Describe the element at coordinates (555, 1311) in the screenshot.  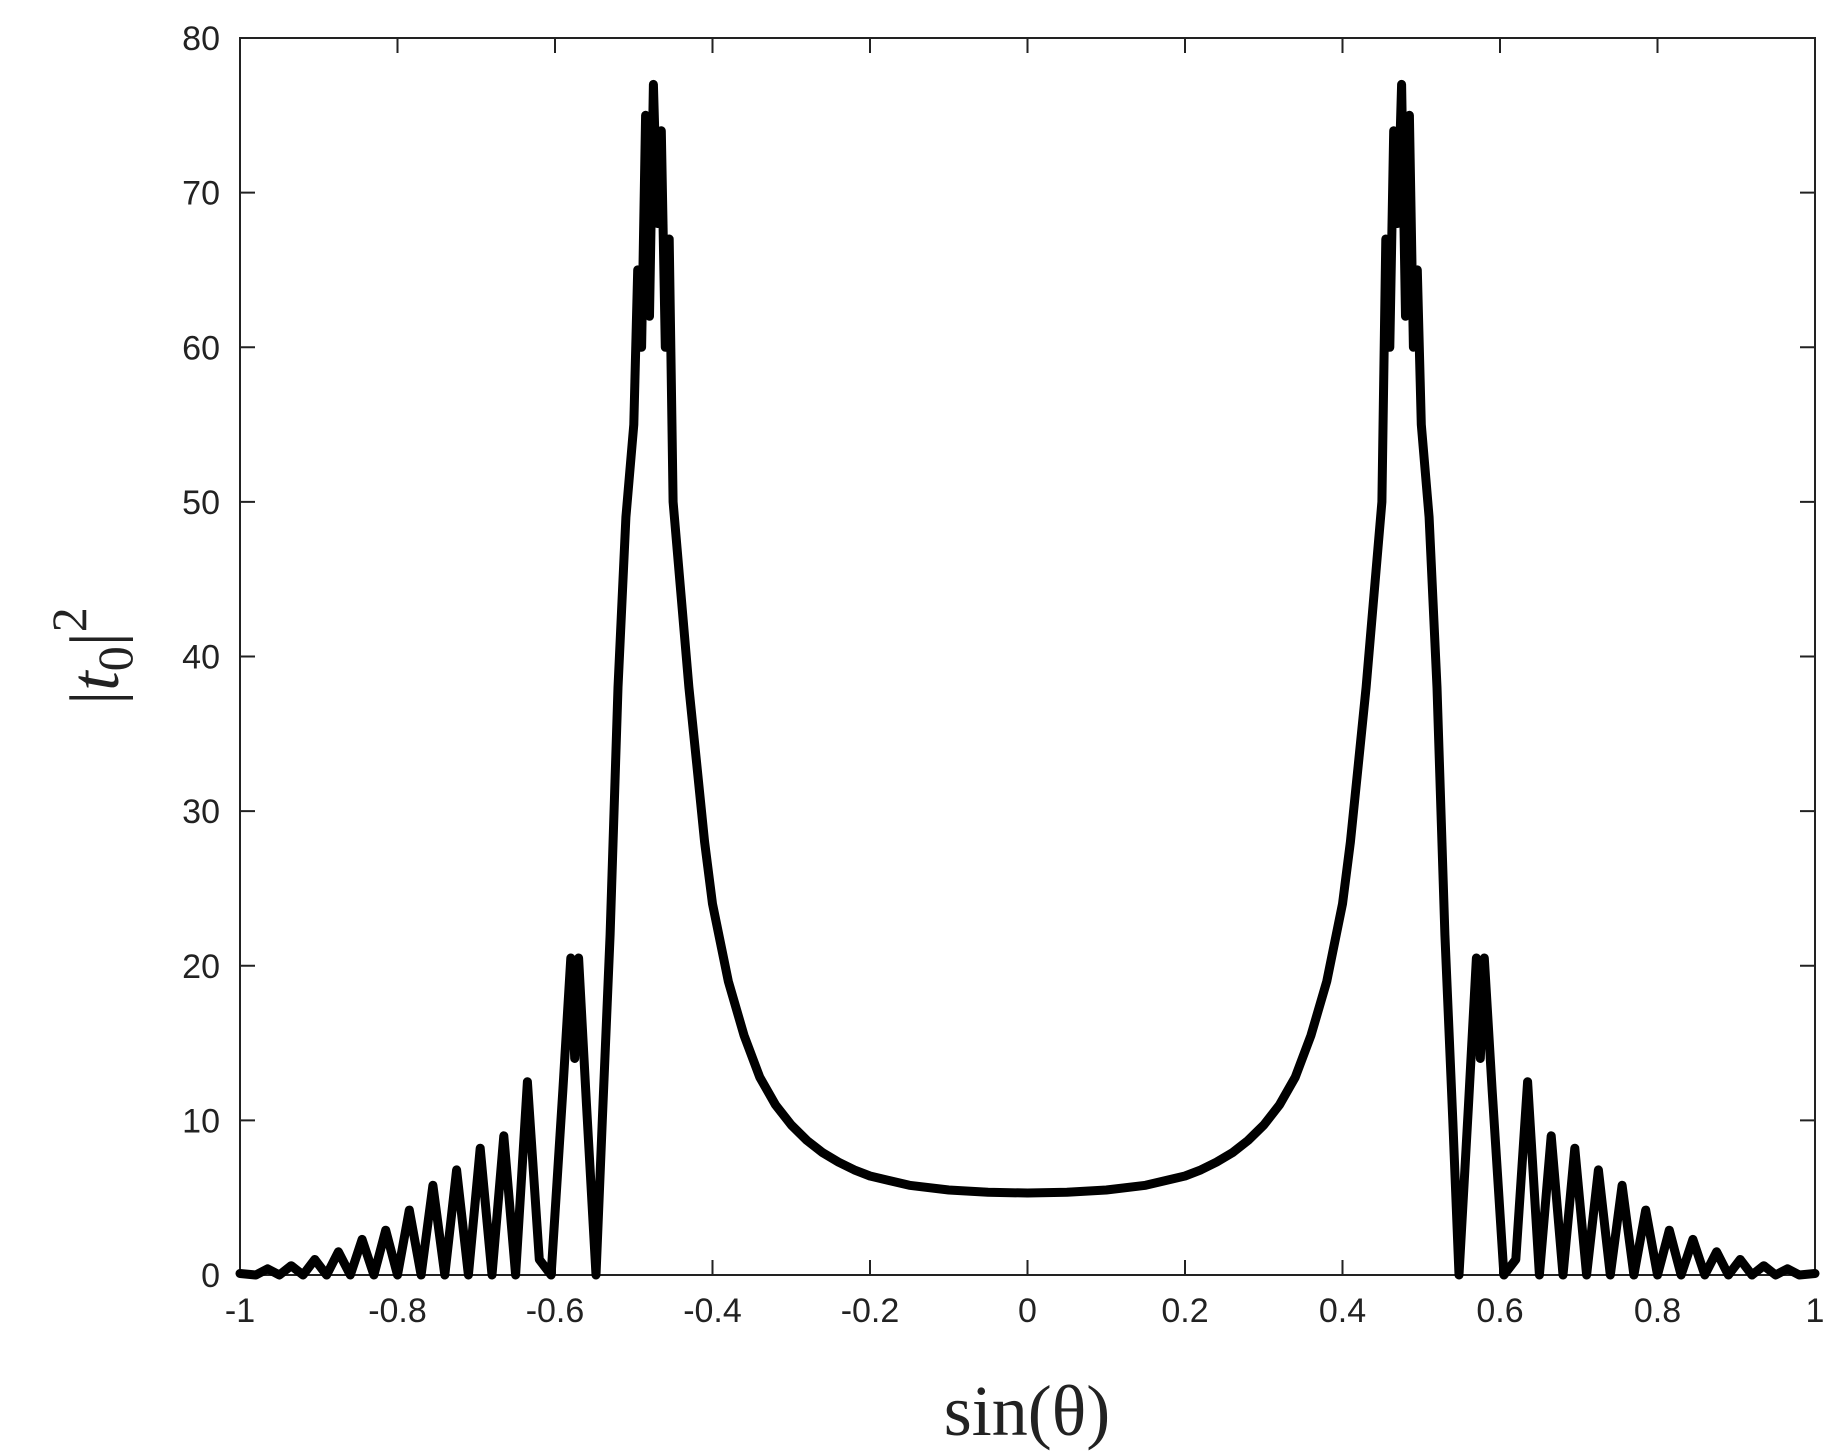
I see `x-tick-label: -0.6` at that location.